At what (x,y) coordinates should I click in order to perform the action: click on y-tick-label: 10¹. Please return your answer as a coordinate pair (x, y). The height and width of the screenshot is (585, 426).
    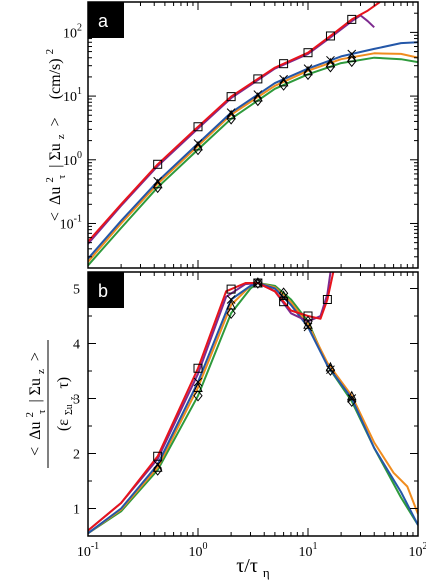
    Looking at the image, I should click on (72, 95).